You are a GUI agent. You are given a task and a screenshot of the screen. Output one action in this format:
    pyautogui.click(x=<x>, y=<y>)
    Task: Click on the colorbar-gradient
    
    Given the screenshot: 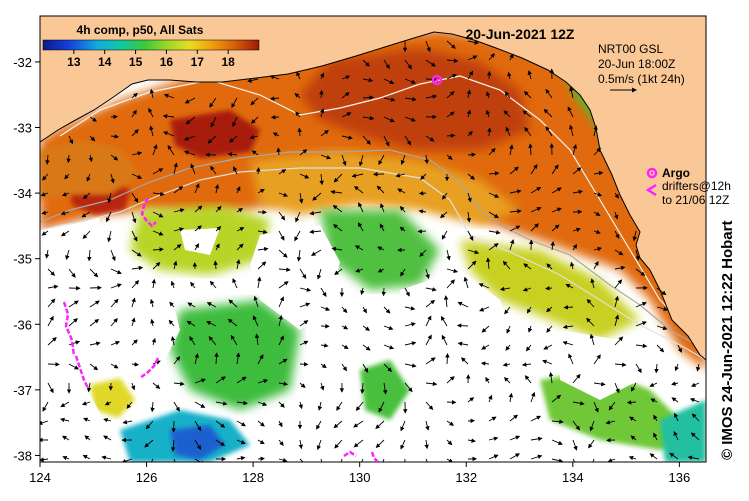 What is the action you would take?
    pyautogui.click(x=151, y=45)
    